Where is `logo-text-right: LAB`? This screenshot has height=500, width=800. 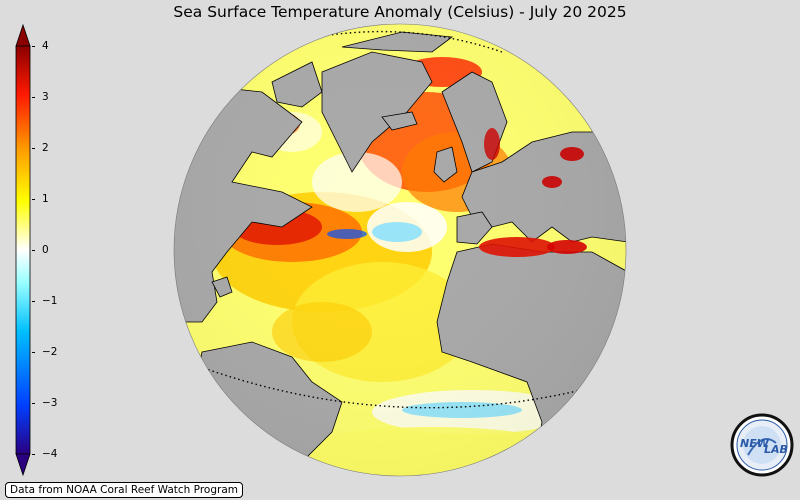
logo-text-right: LAB is located at coordinates (776, 449).